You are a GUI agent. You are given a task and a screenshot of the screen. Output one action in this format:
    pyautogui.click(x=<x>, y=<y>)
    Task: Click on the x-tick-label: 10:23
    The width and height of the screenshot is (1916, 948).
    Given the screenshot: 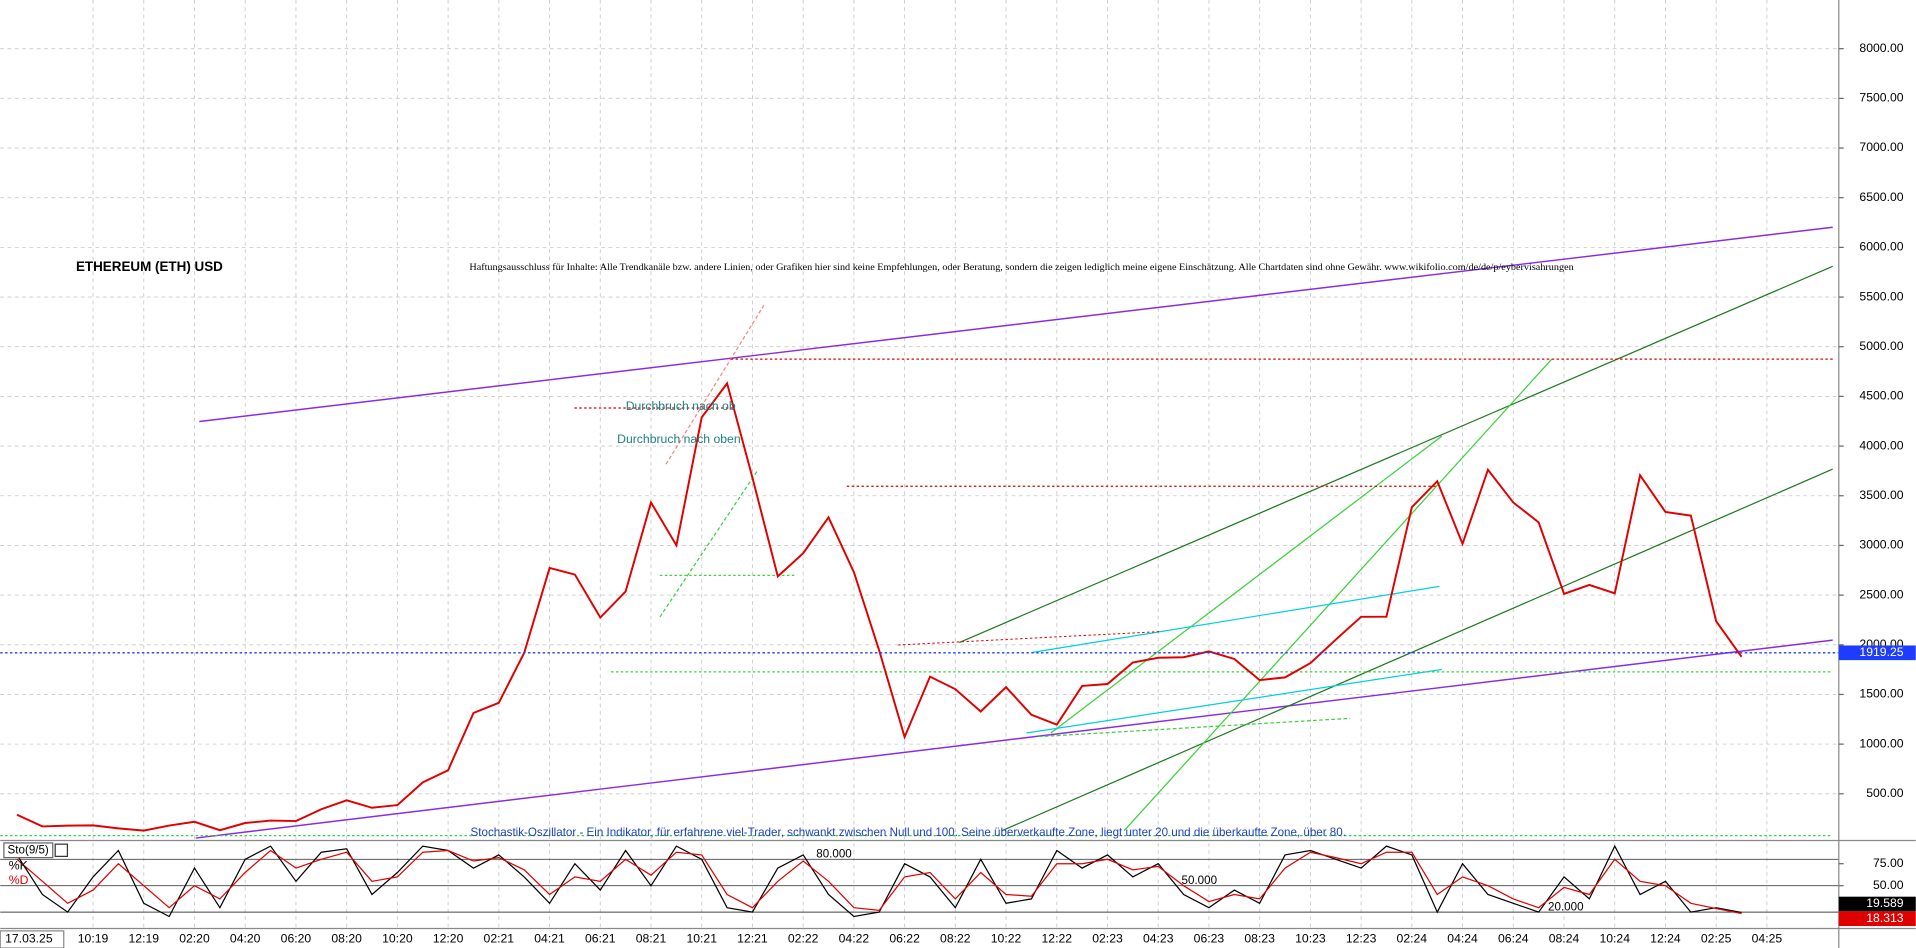 What is the action you would take?
    pyautogui.click(x=1310, y=939)
    